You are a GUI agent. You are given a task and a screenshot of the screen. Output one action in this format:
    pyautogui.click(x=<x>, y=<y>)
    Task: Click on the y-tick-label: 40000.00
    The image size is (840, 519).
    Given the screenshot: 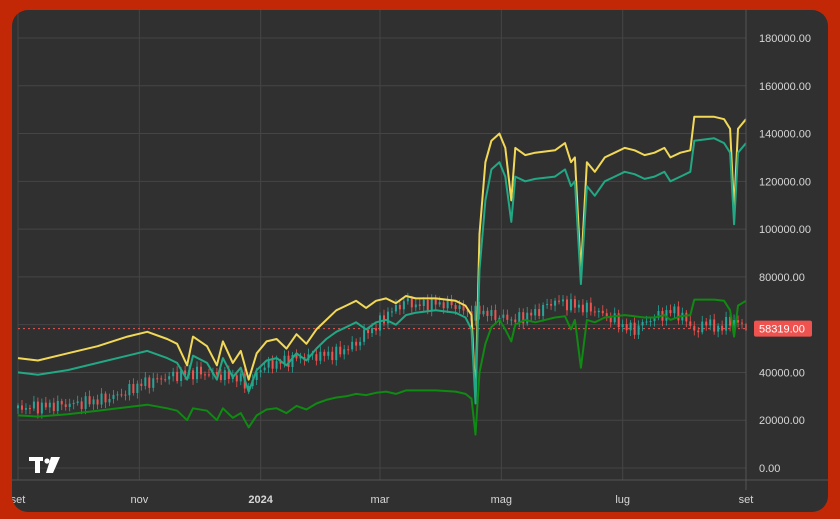 What is the action you would take?
    pyautogui.click(x=782, y=373)
    